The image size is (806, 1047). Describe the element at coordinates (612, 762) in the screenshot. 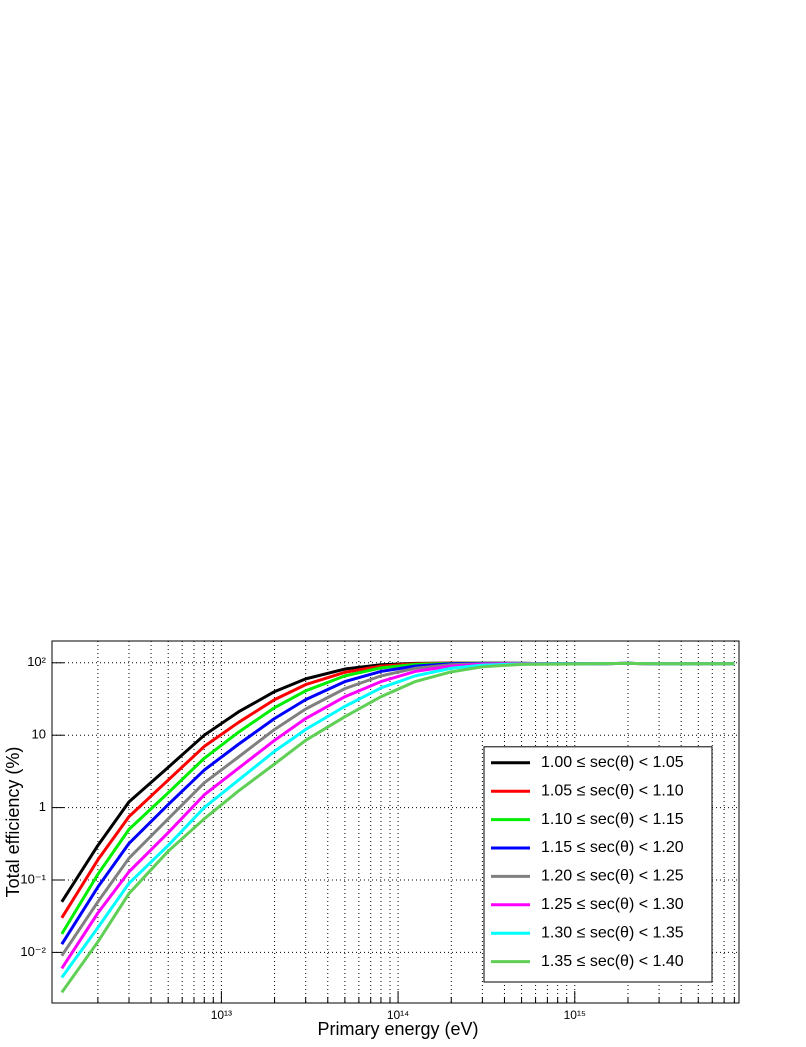

I see `legend-label: 1.00 ≤ sec(θ) < 1.05` at that location.